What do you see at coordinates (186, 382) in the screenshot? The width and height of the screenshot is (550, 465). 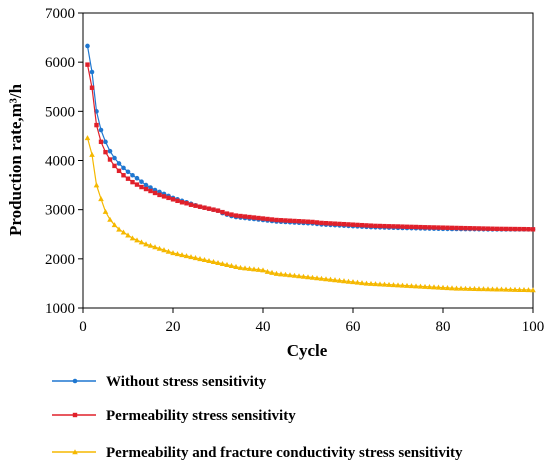 I see `legend-label: Without stress sensitivity` at bounding box center [186, 382].